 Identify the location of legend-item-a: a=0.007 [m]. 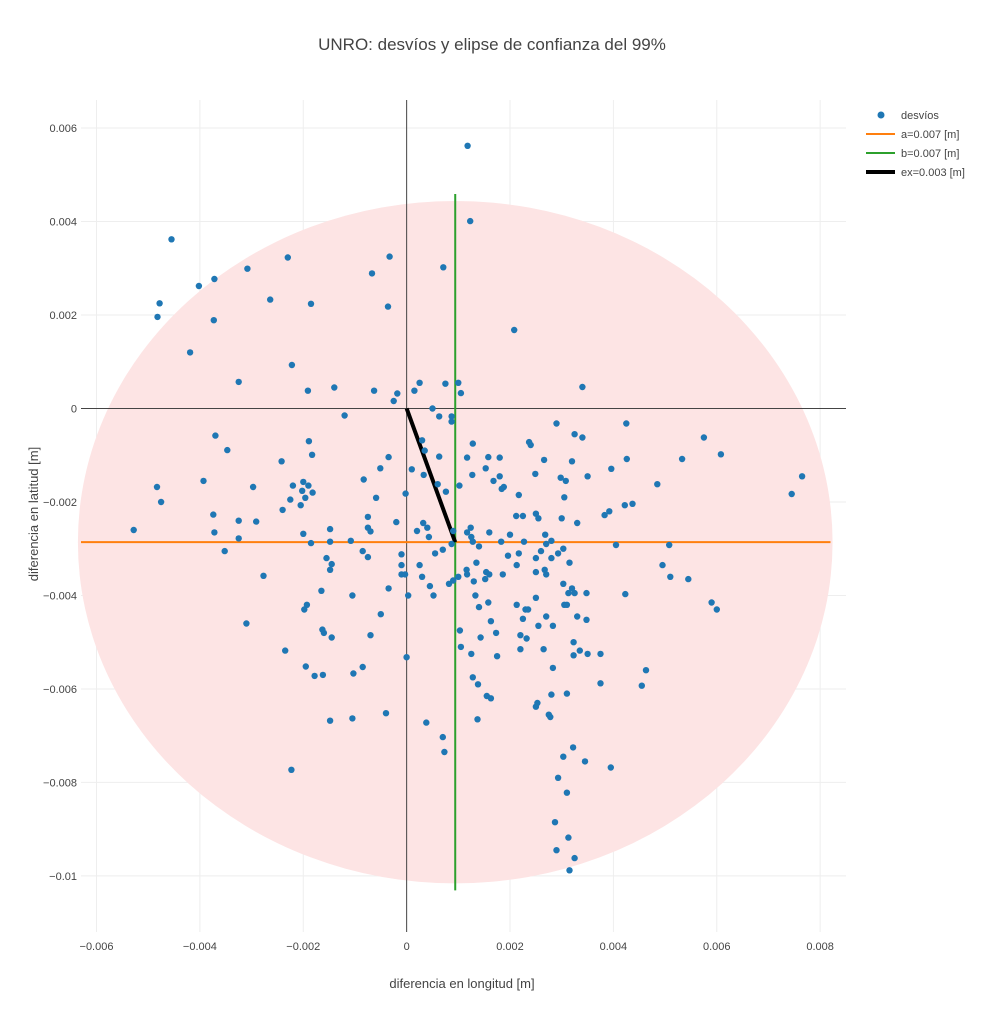
(912, 135).